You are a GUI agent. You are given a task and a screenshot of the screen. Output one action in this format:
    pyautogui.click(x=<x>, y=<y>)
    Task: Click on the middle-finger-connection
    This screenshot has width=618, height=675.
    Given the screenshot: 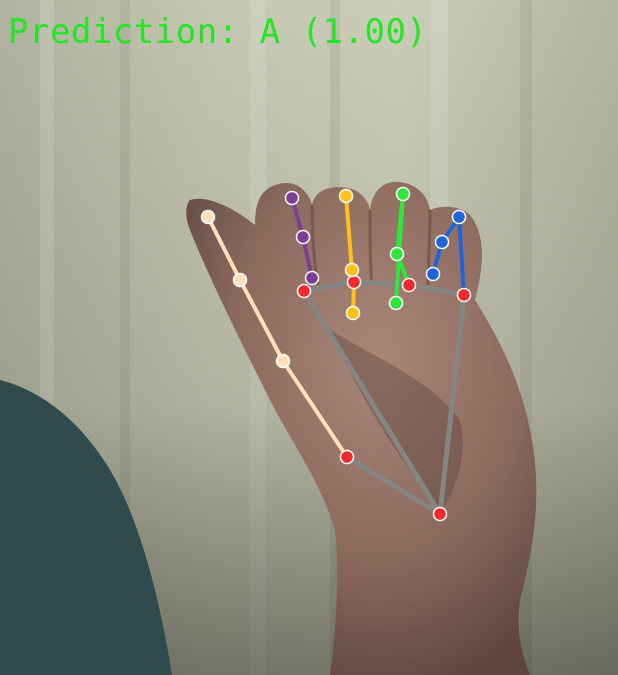 What is the action you would take?
    pyautogui.click(x=349, y=233)
    